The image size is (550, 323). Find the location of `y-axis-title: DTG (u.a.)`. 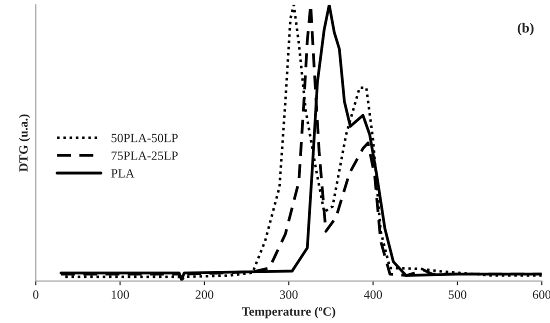

y-axis-title: DTG (u.a.) is located at coordinates (24, 143).